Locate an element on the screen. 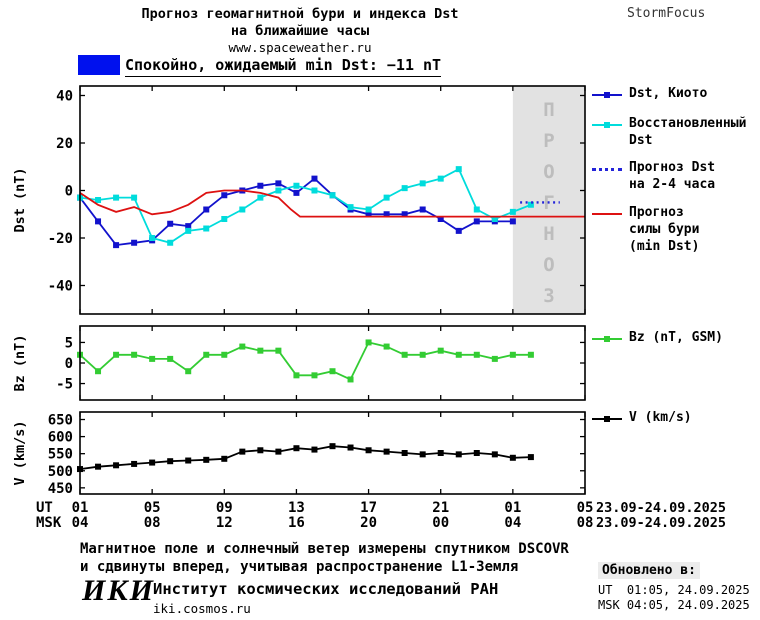 The image size is (760, 620). storm-level-swatch is located at coordinates (99, 65).